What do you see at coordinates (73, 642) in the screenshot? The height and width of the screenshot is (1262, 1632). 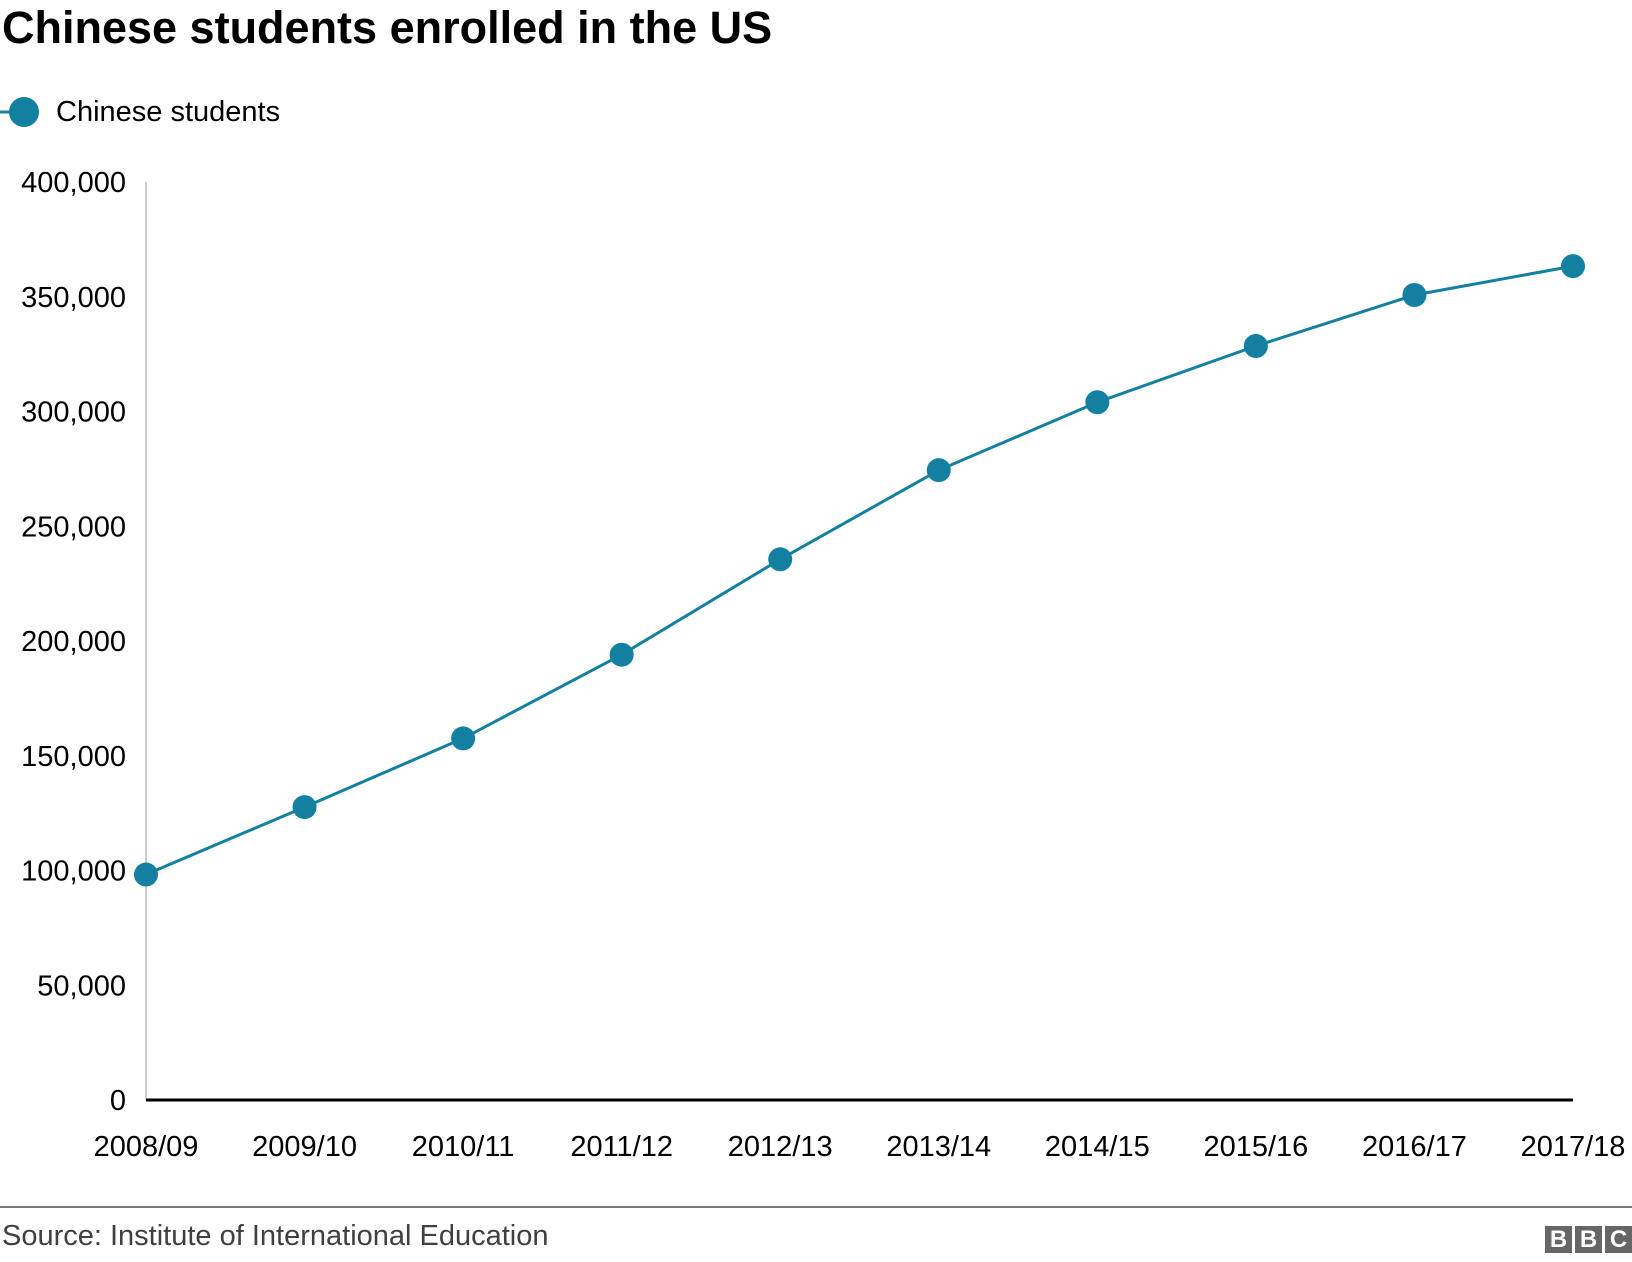 I see `y-tick-label: 200,000` at bounding box center [73, 642].